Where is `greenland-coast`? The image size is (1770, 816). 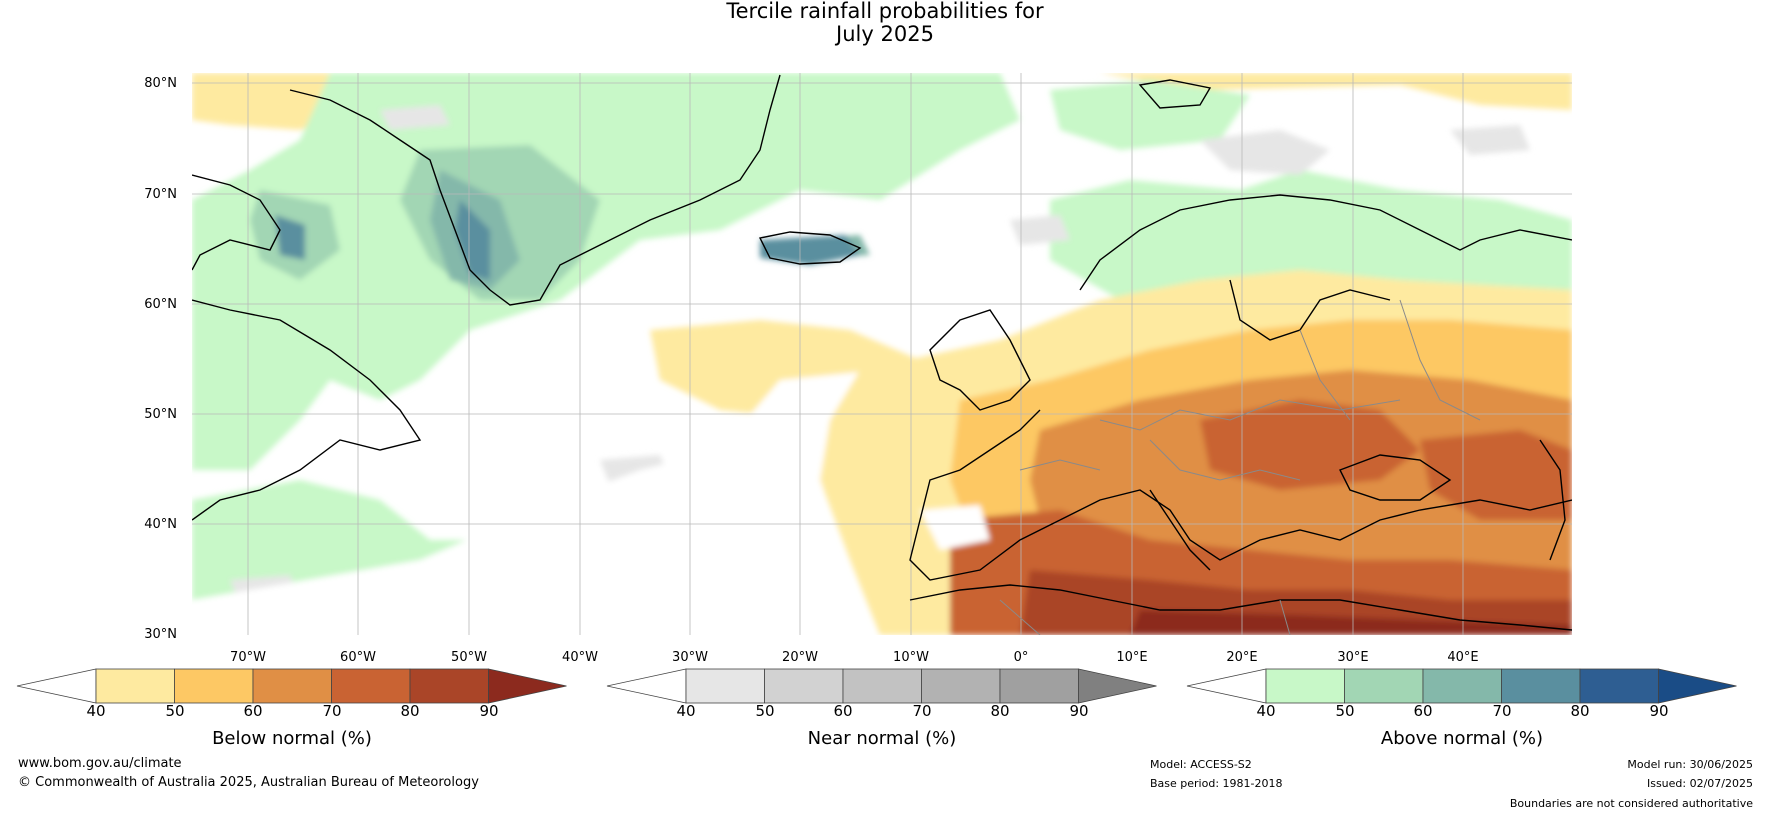
greenland-coast is located at coordinates (535, 190).